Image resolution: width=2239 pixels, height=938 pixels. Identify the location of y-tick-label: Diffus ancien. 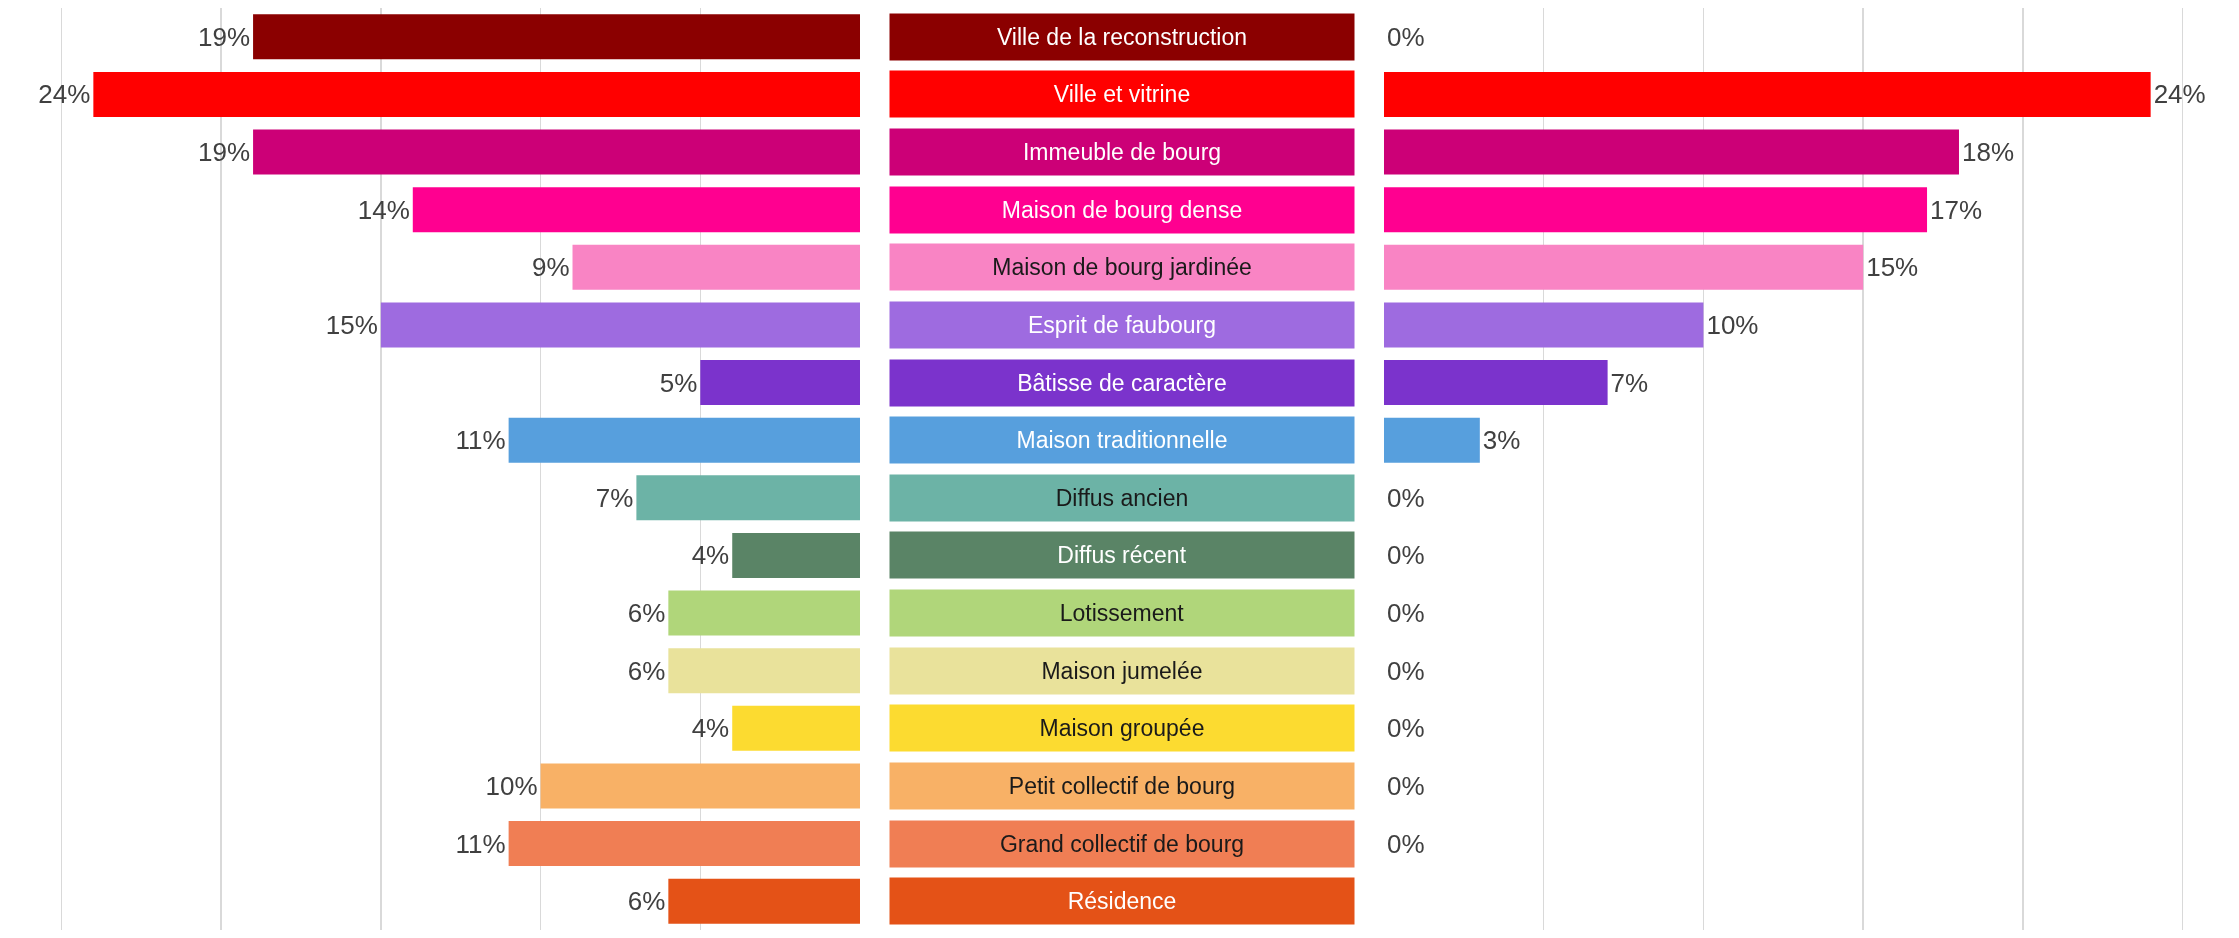
(1122, 498).